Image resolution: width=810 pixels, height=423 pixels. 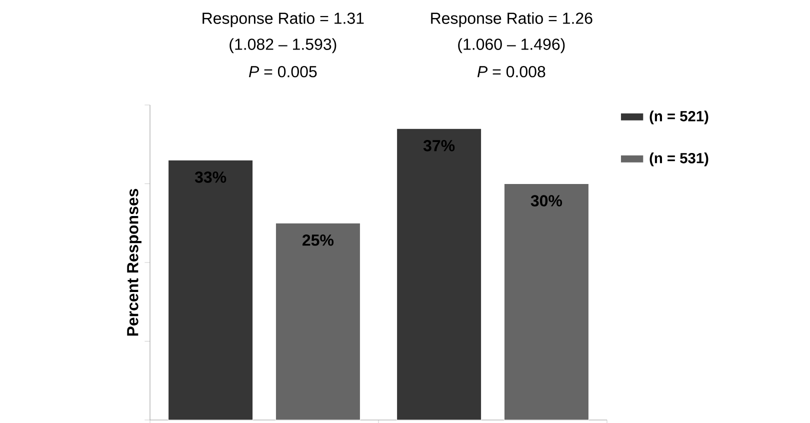 What do you see at coordinates (282, 72) in the screenshot?
I see `text: P = 0.005` at bounding box center [282, 72].